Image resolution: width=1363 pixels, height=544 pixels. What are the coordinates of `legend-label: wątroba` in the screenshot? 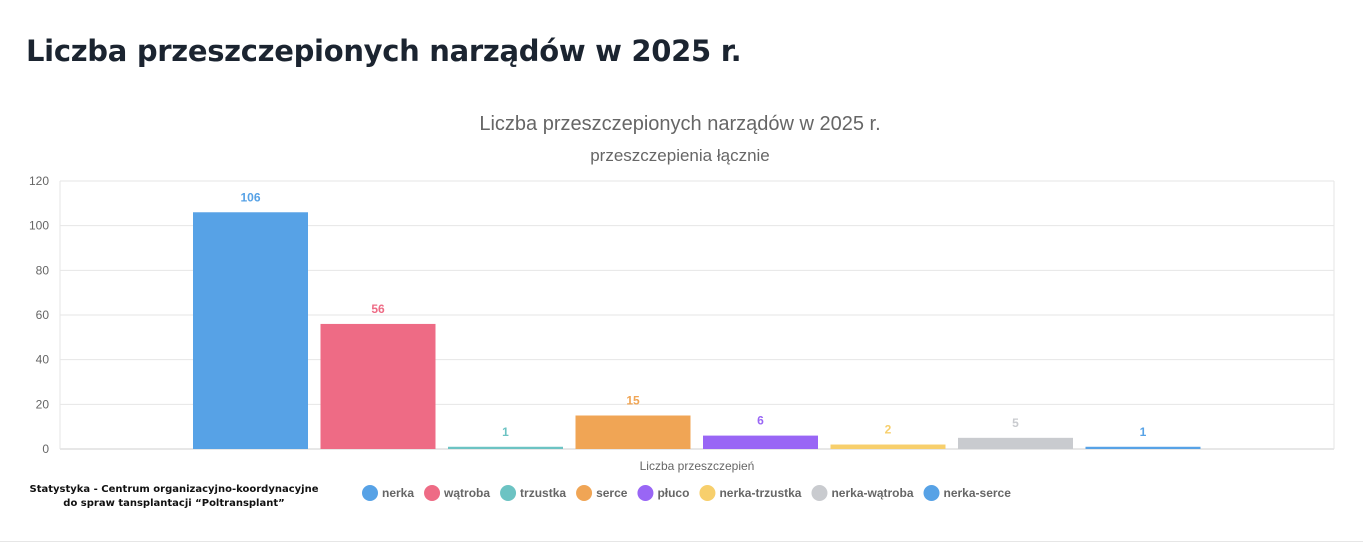 It's located at (466, 493).